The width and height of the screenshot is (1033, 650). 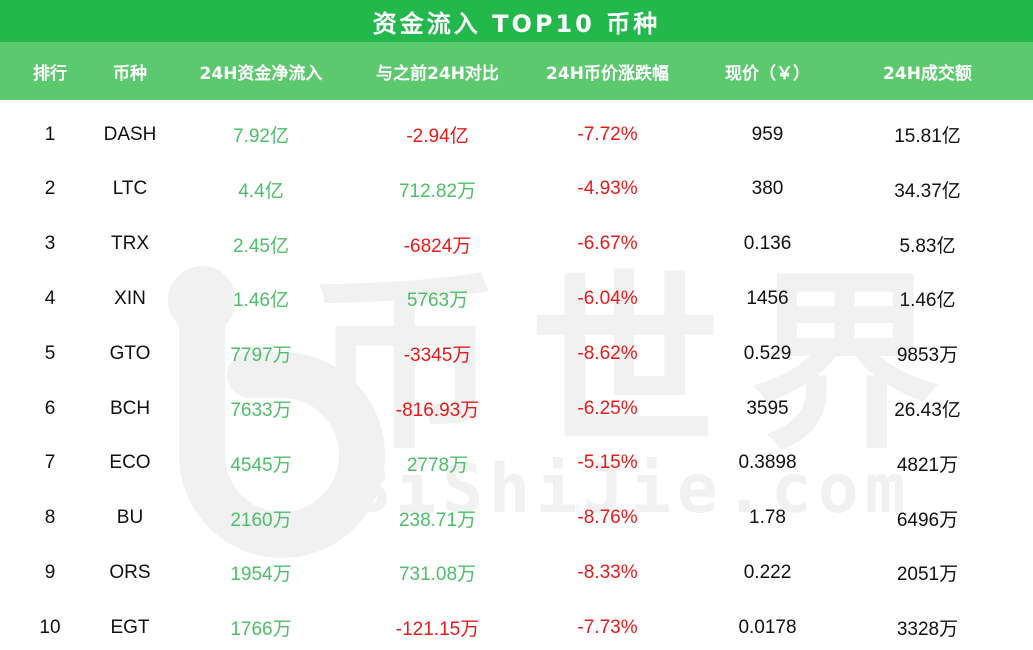 I want to click on cell-volume: 2051万, so click(x=927, y=575).